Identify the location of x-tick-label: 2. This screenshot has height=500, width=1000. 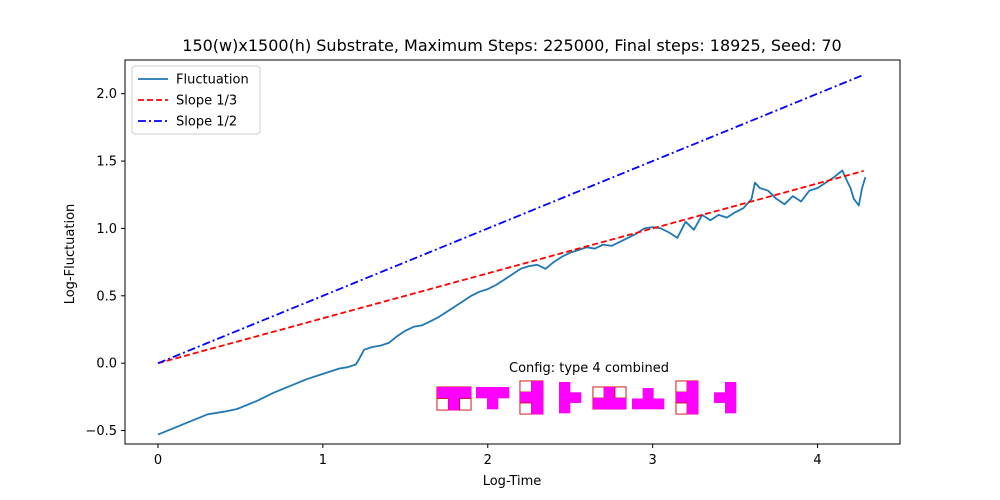
(488, 460).